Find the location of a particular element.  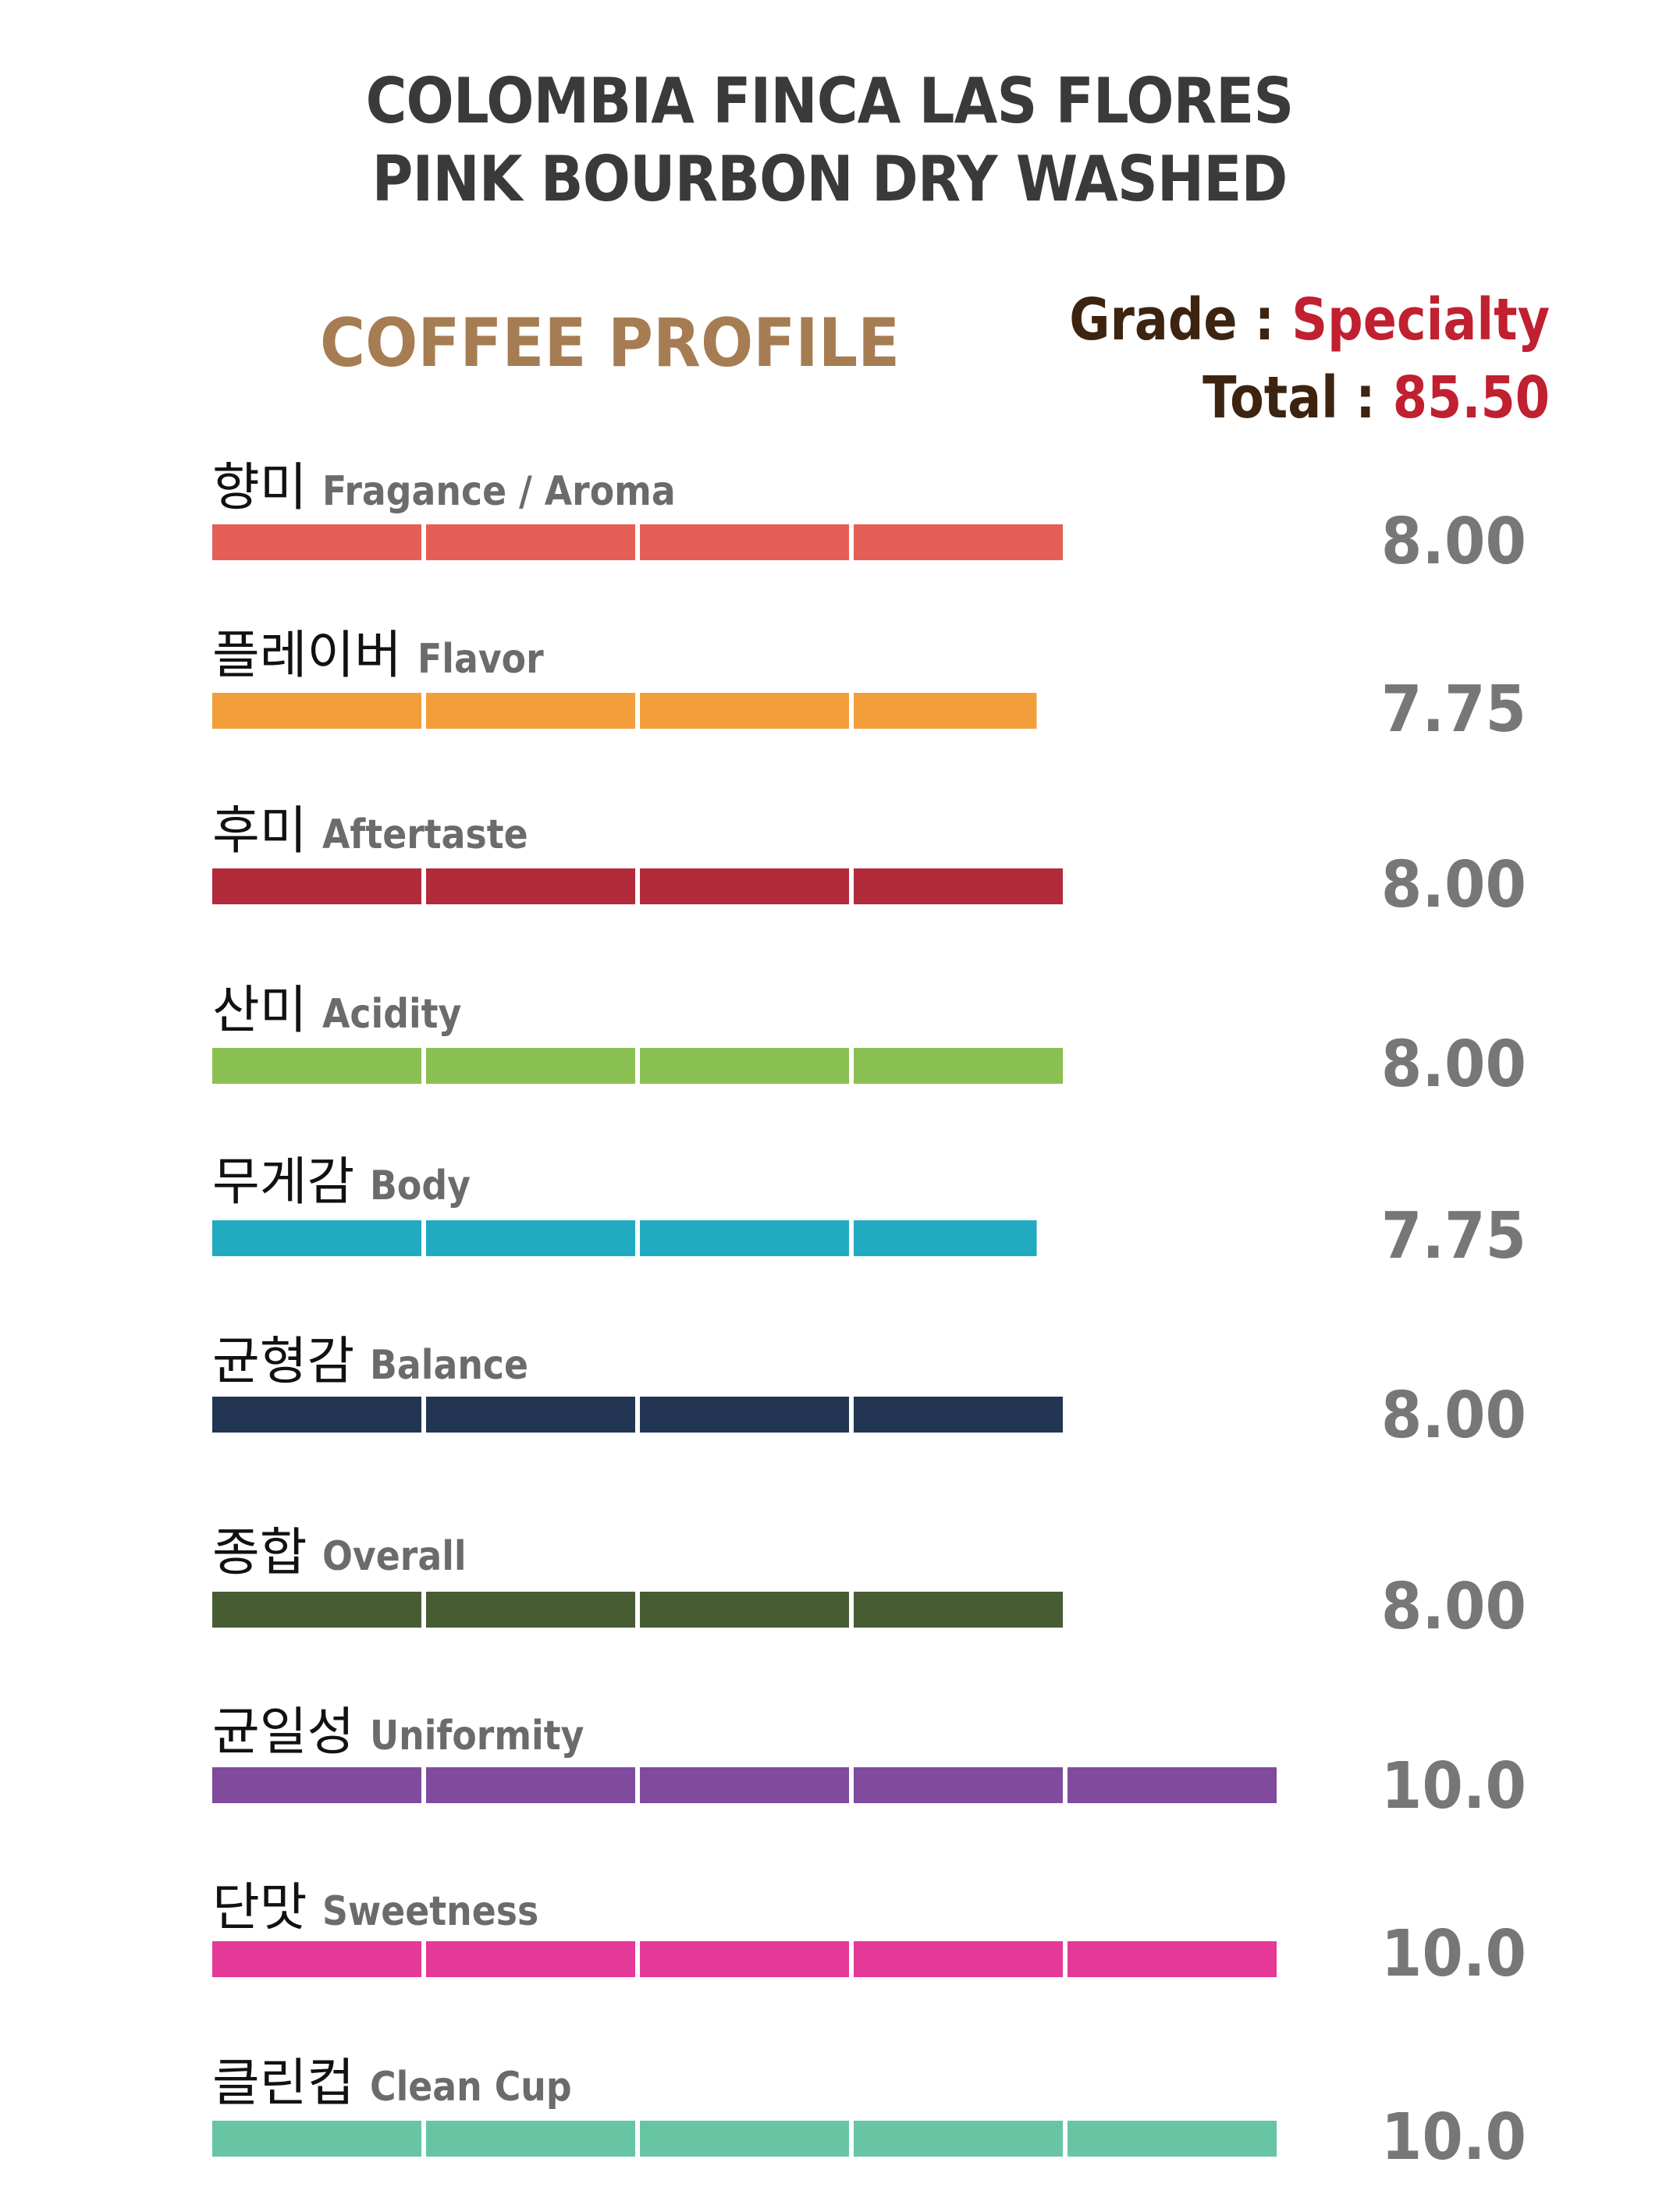

title-line-2: PINK BOURBON DRY WASHED is located at coordinates (829, 179).